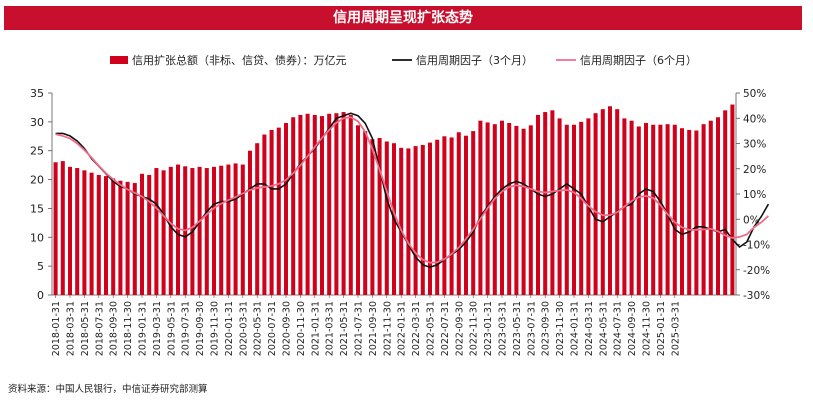 The image size is (813, 405). What do you see at coordinates (85, 328) in the screenshot?
I see `x-tick-label: 2018-05-31` at bounding box center [85, 328].